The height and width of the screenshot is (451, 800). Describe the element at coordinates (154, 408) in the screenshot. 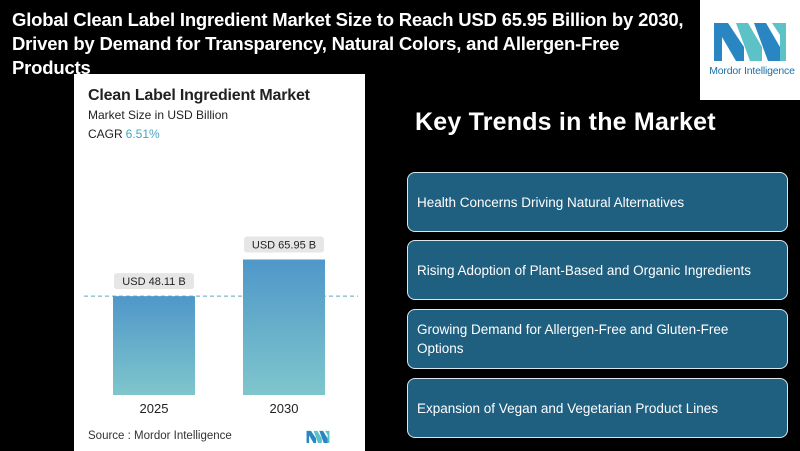

I see `x-tick-label: 2025` at that location.